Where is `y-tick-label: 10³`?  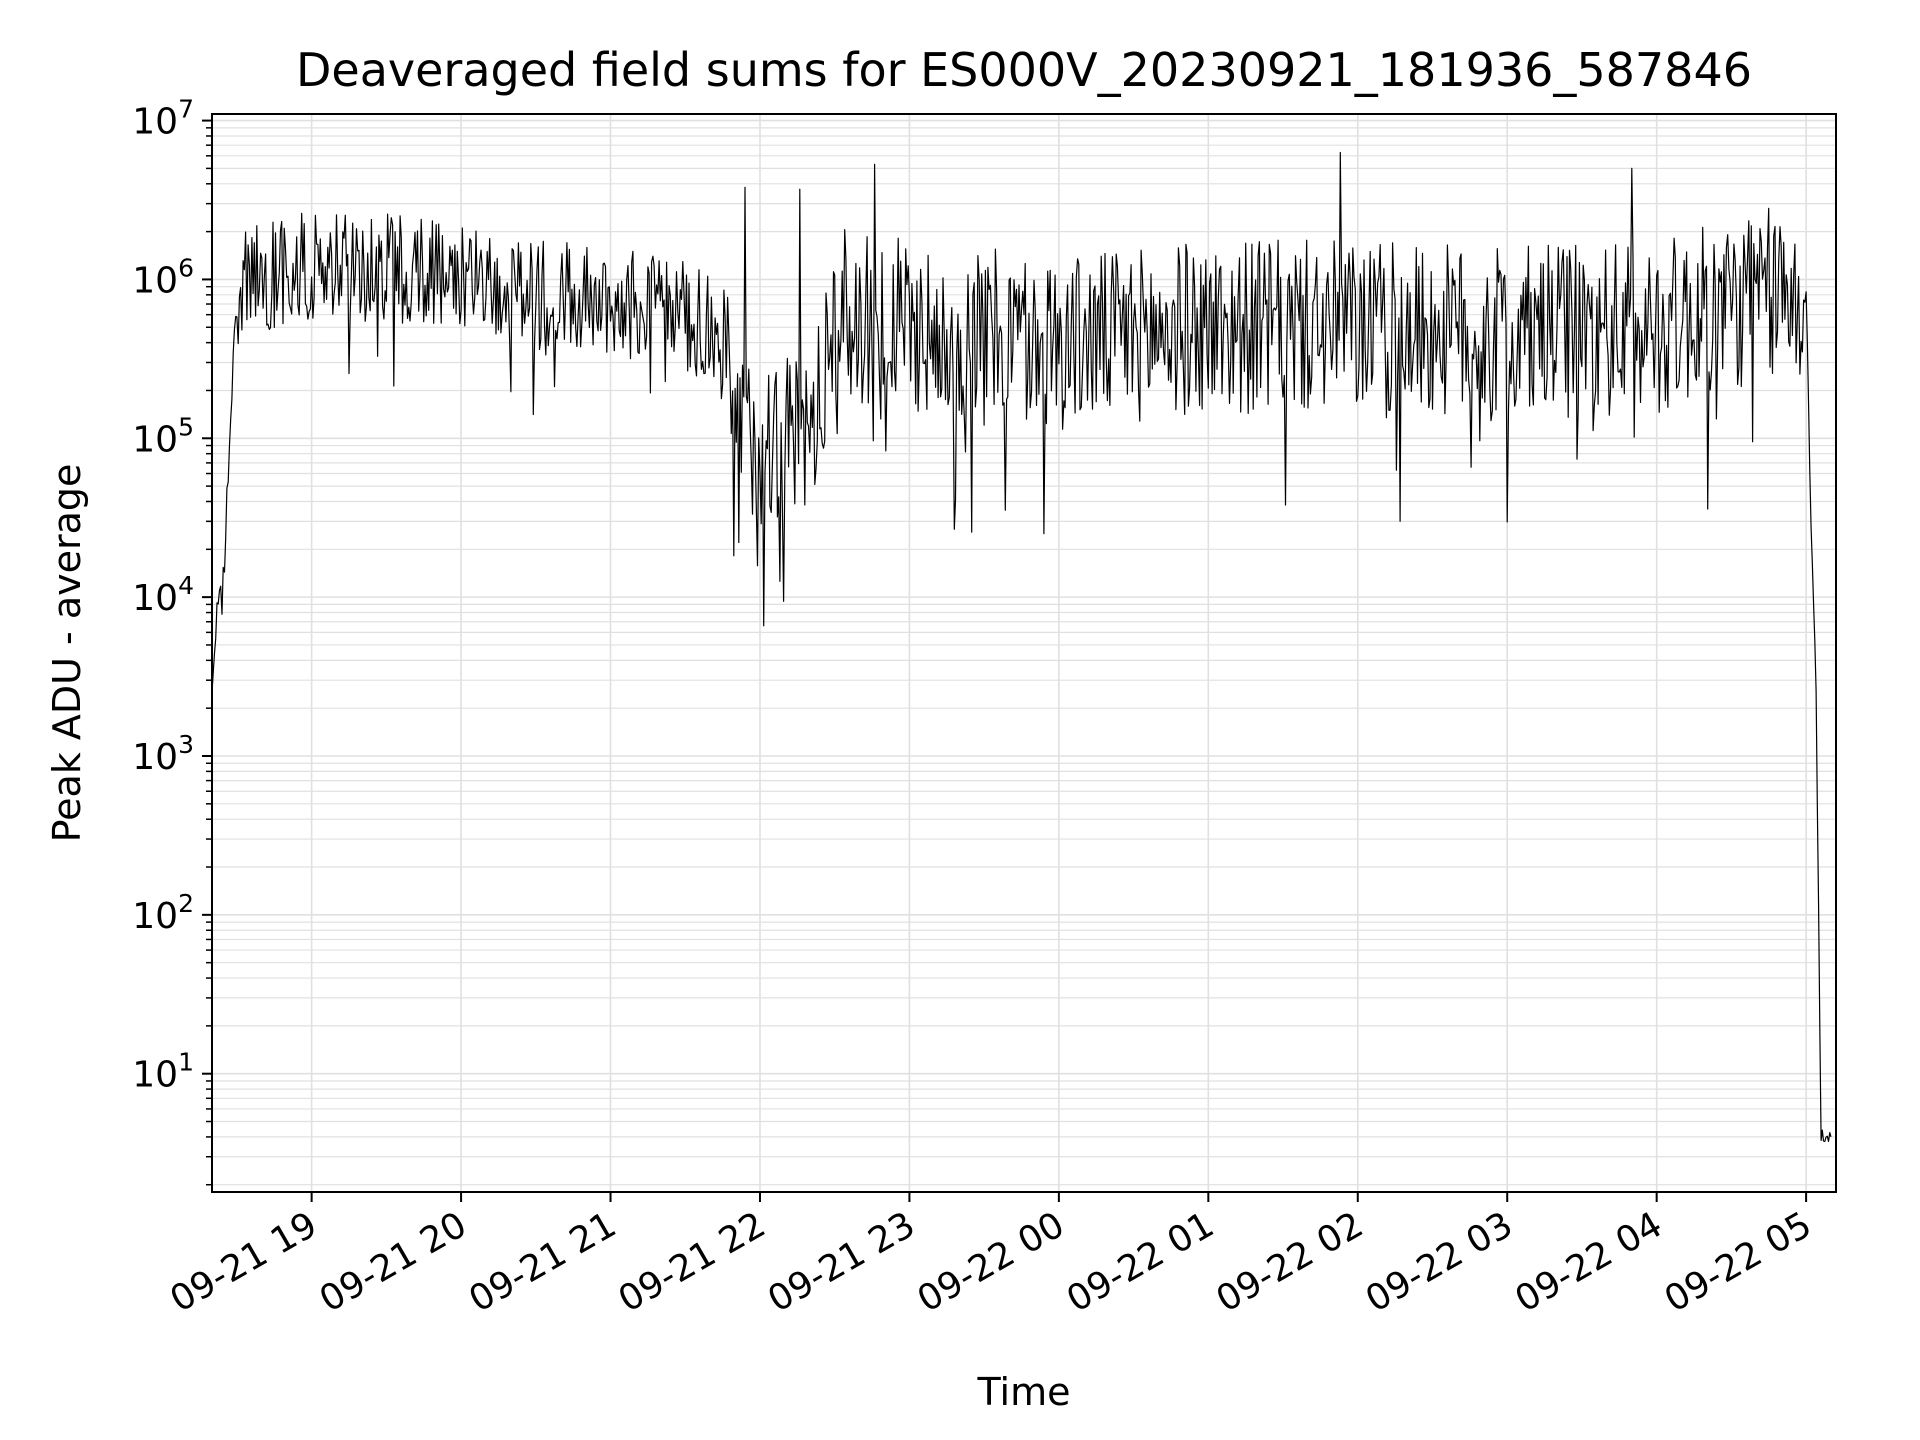 y-tick-label: 10³ is located at coordinates (163, 754).